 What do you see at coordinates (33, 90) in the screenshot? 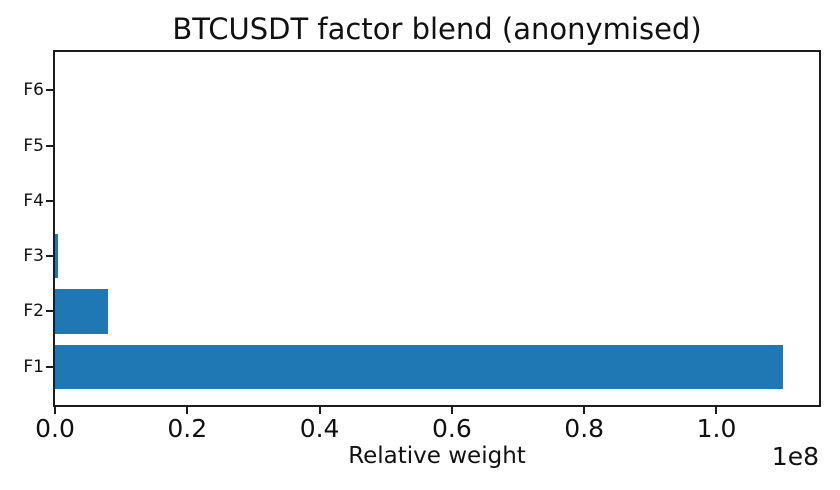
I see `y-tick-label-f6: F6` at bounding box center [33, 90].